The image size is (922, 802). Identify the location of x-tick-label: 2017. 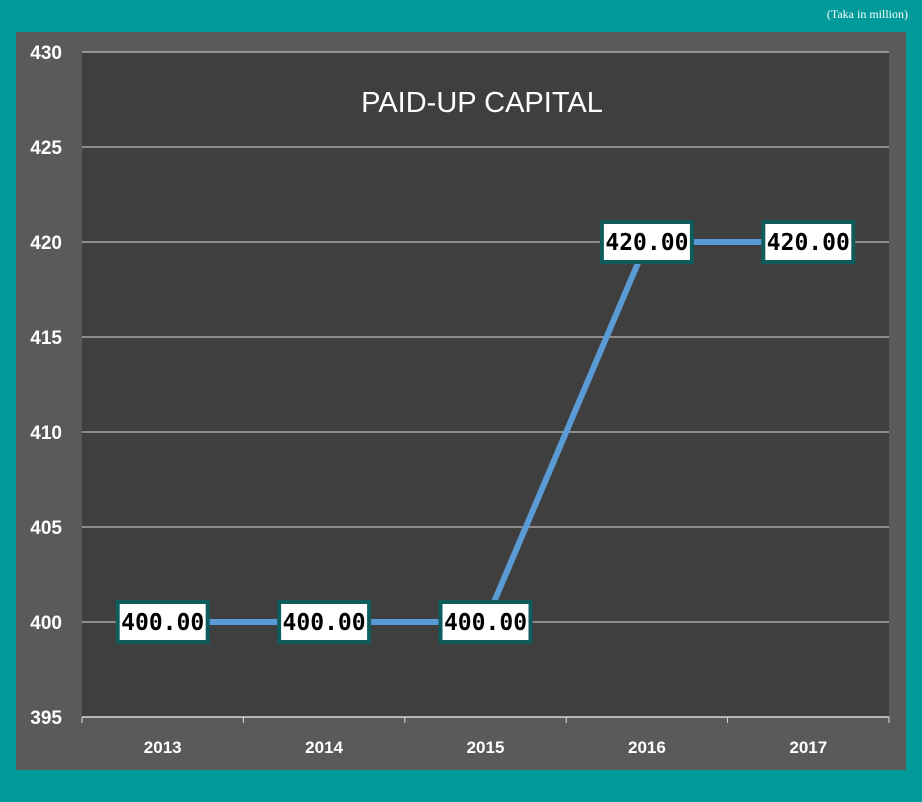
(808, 747).